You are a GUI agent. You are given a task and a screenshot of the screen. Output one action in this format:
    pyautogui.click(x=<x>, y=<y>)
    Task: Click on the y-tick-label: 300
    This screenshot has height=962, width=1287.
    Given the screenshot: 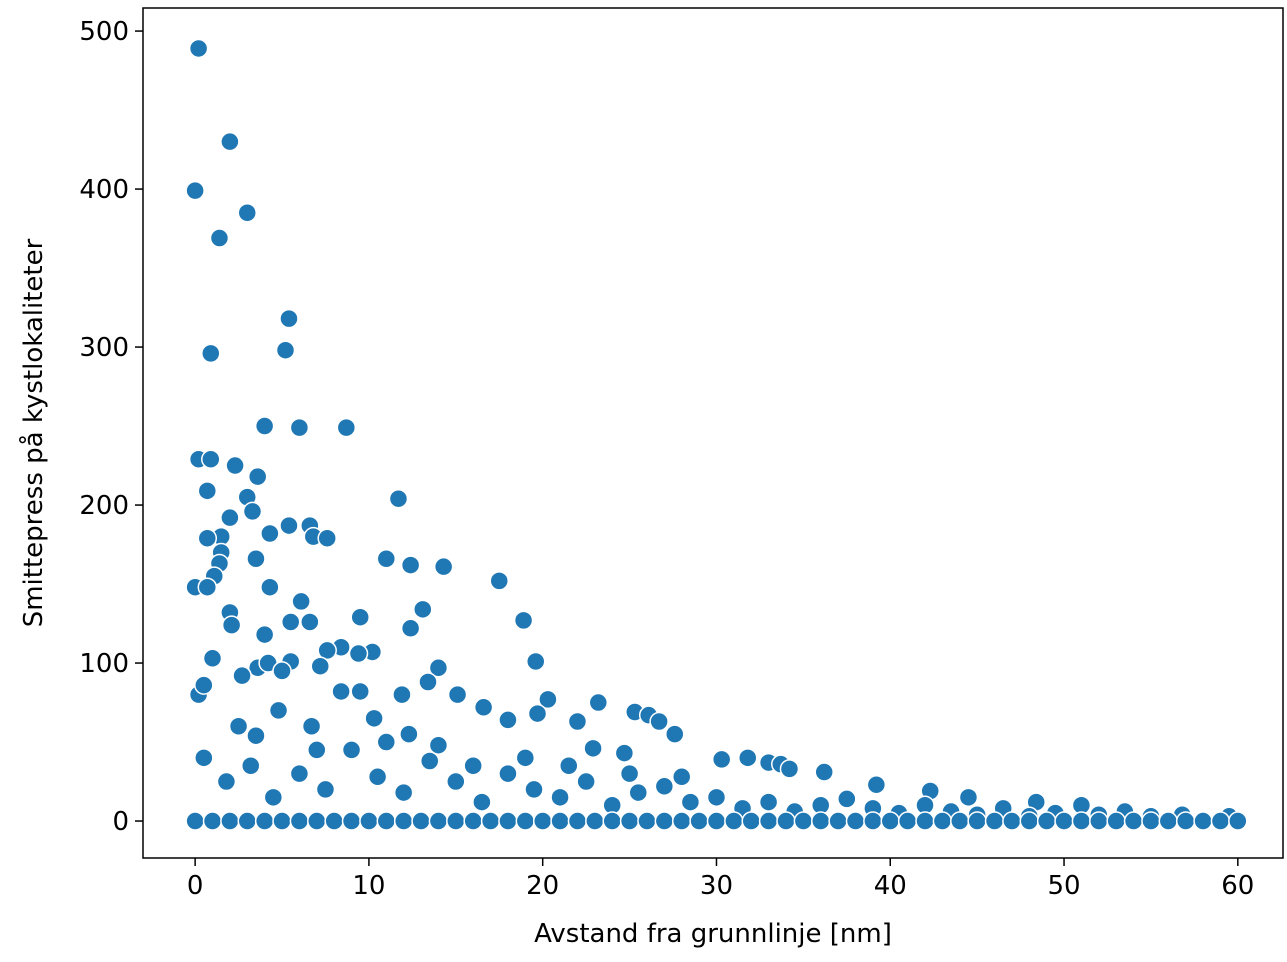 What is the action you would take?
    pyautogui.click(x=104, y=348)
    